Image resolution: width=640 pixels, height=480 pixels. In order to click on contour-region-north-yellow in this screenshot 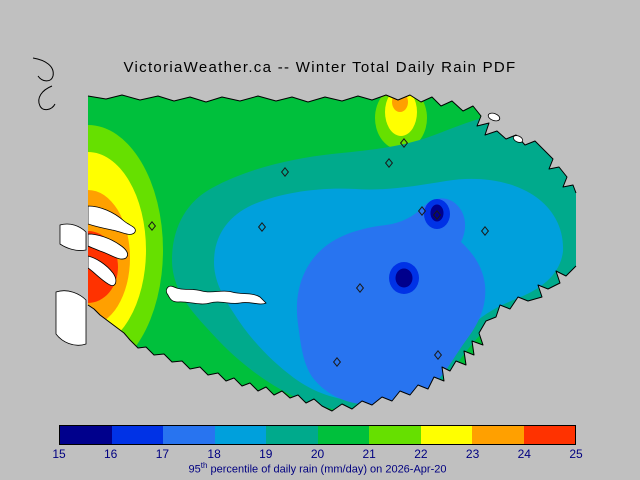, I will do `click(401, 115)`.